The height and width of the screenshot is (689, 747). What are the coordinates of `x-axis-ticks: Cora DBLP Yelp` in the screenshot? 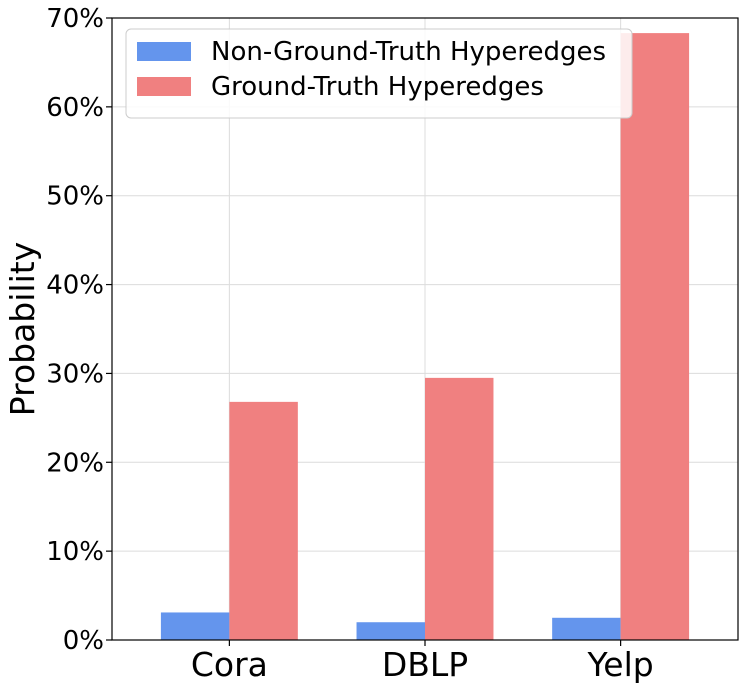 It's located at (422, 662).